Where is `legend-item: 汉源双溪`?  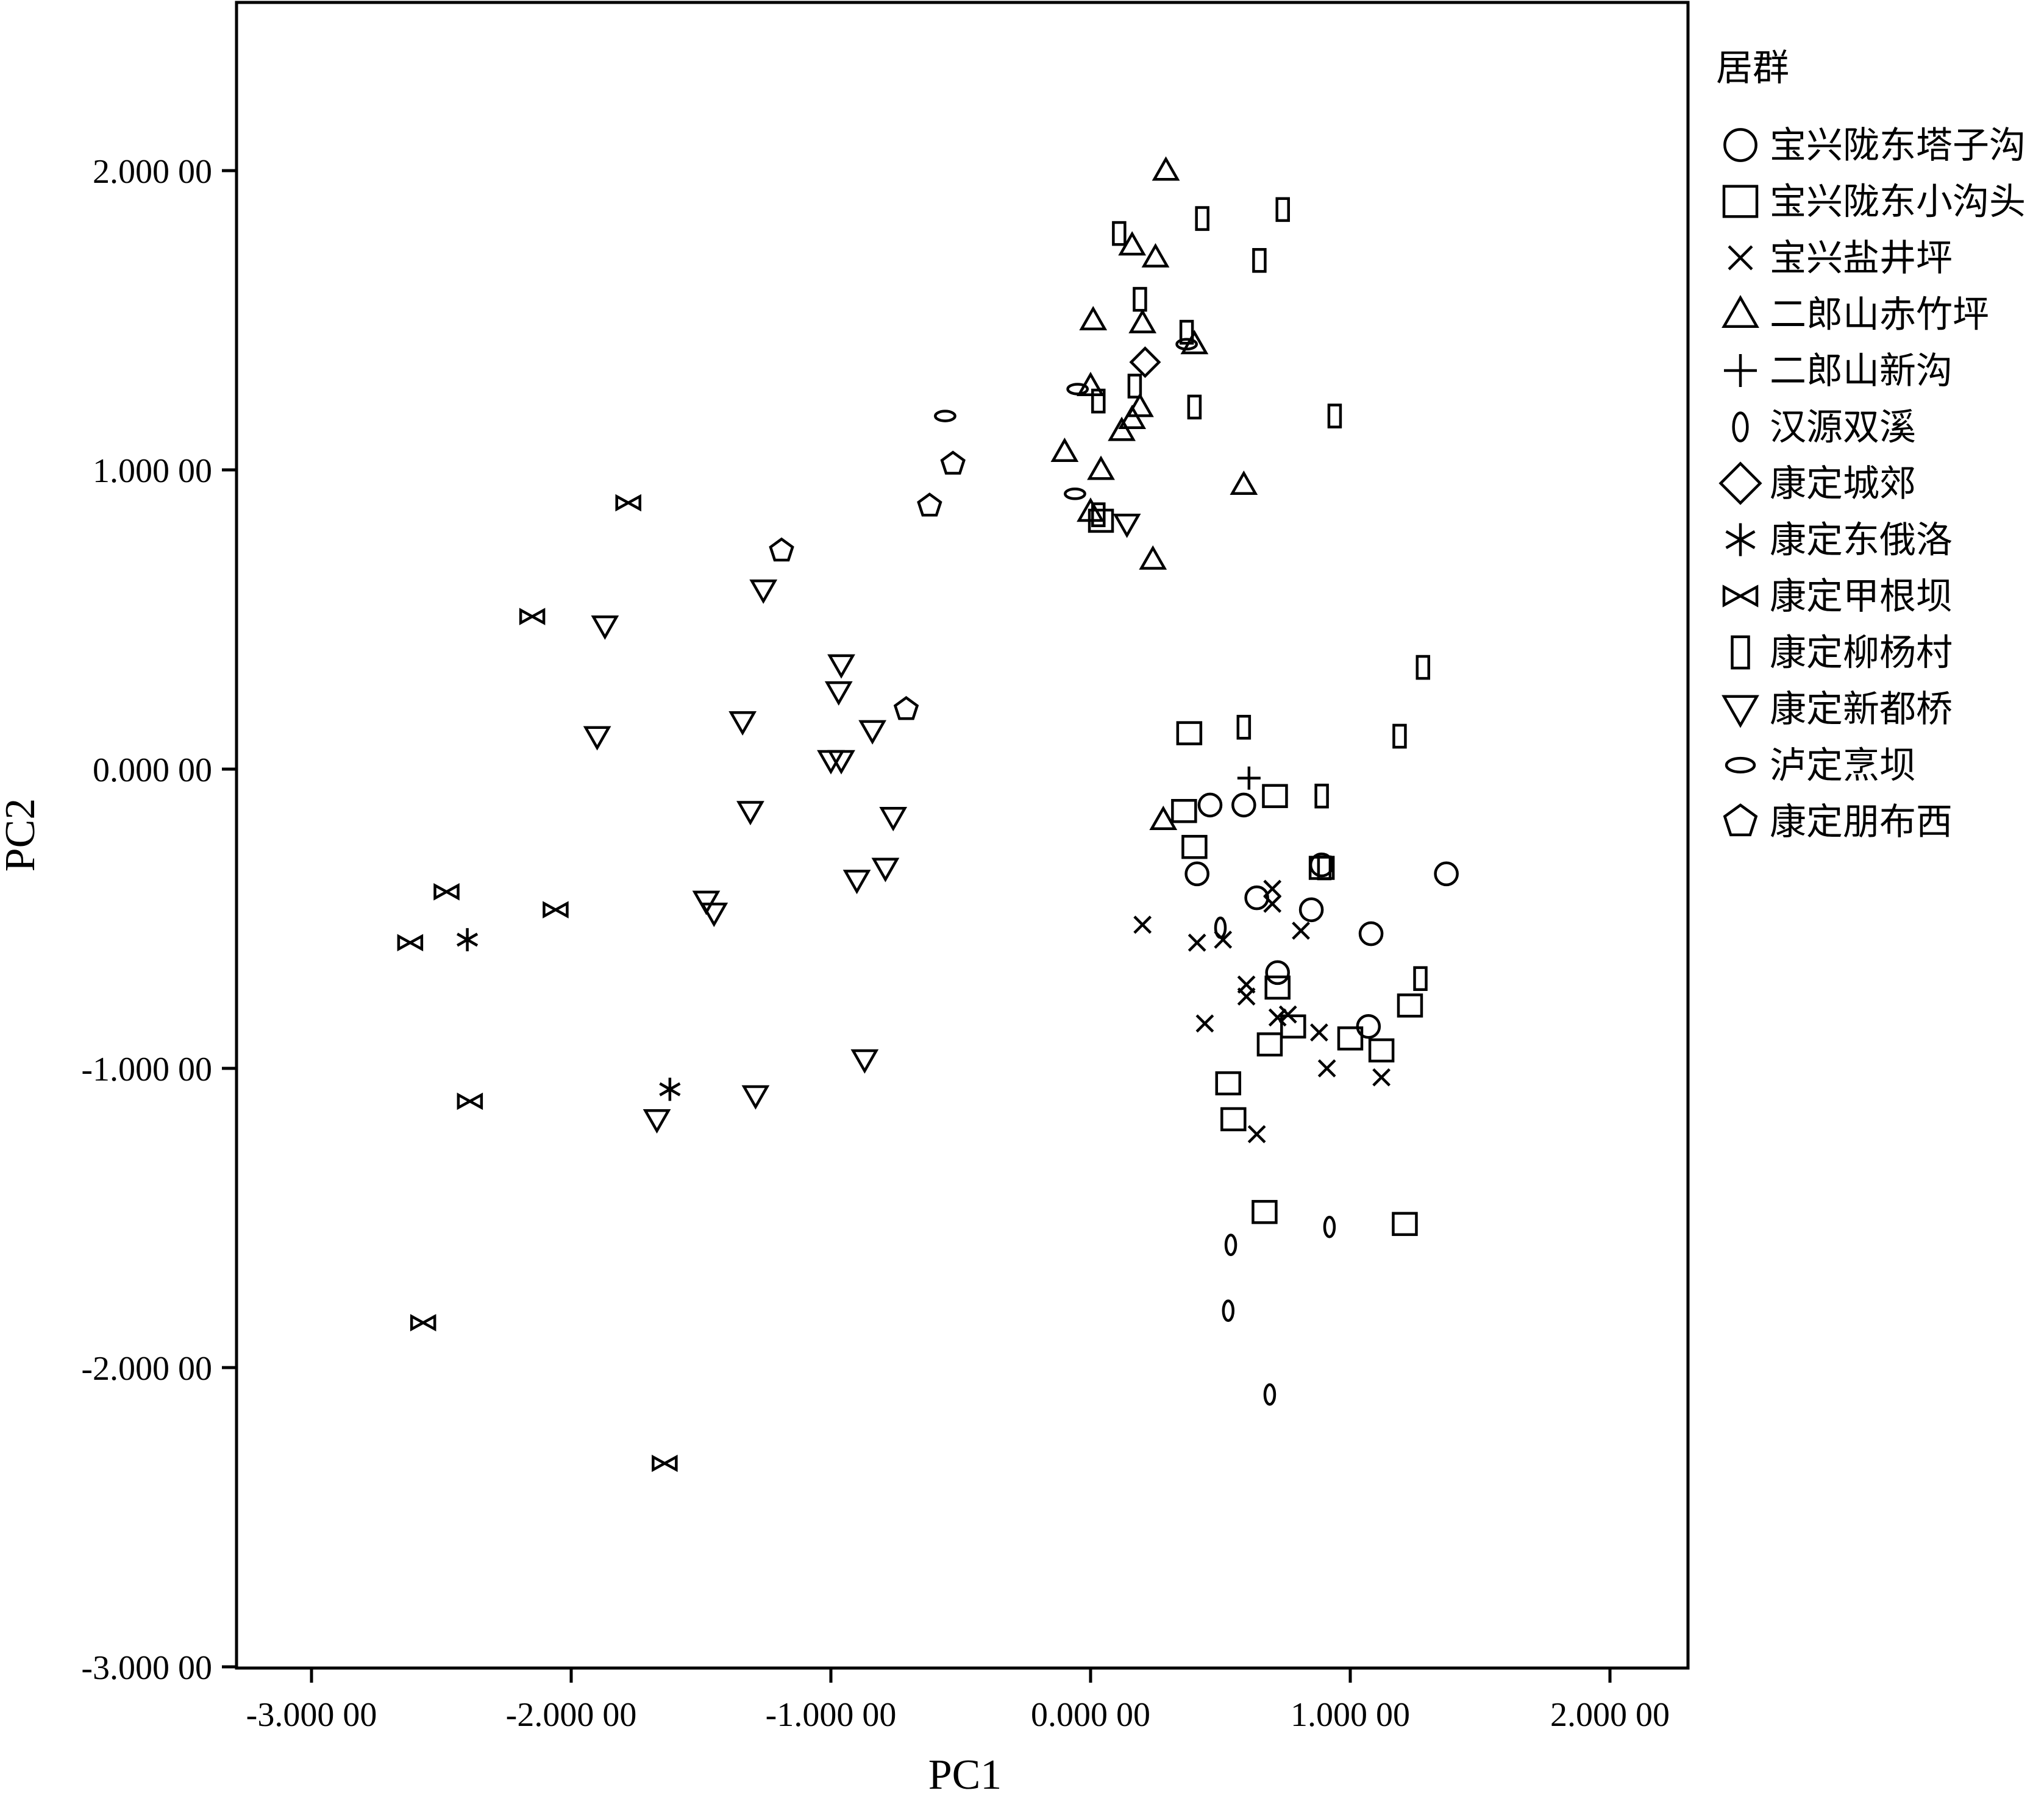 legend-item: 汉源双溪 is located at coordinates (1824, 427).